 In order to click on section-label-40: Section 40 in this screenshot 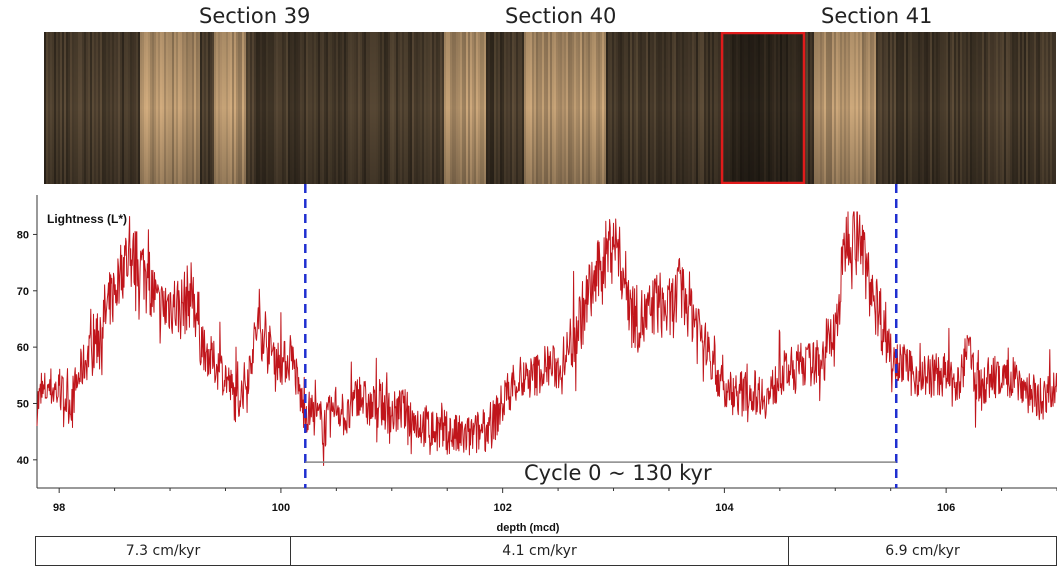, I will do `click(561, 16)`.